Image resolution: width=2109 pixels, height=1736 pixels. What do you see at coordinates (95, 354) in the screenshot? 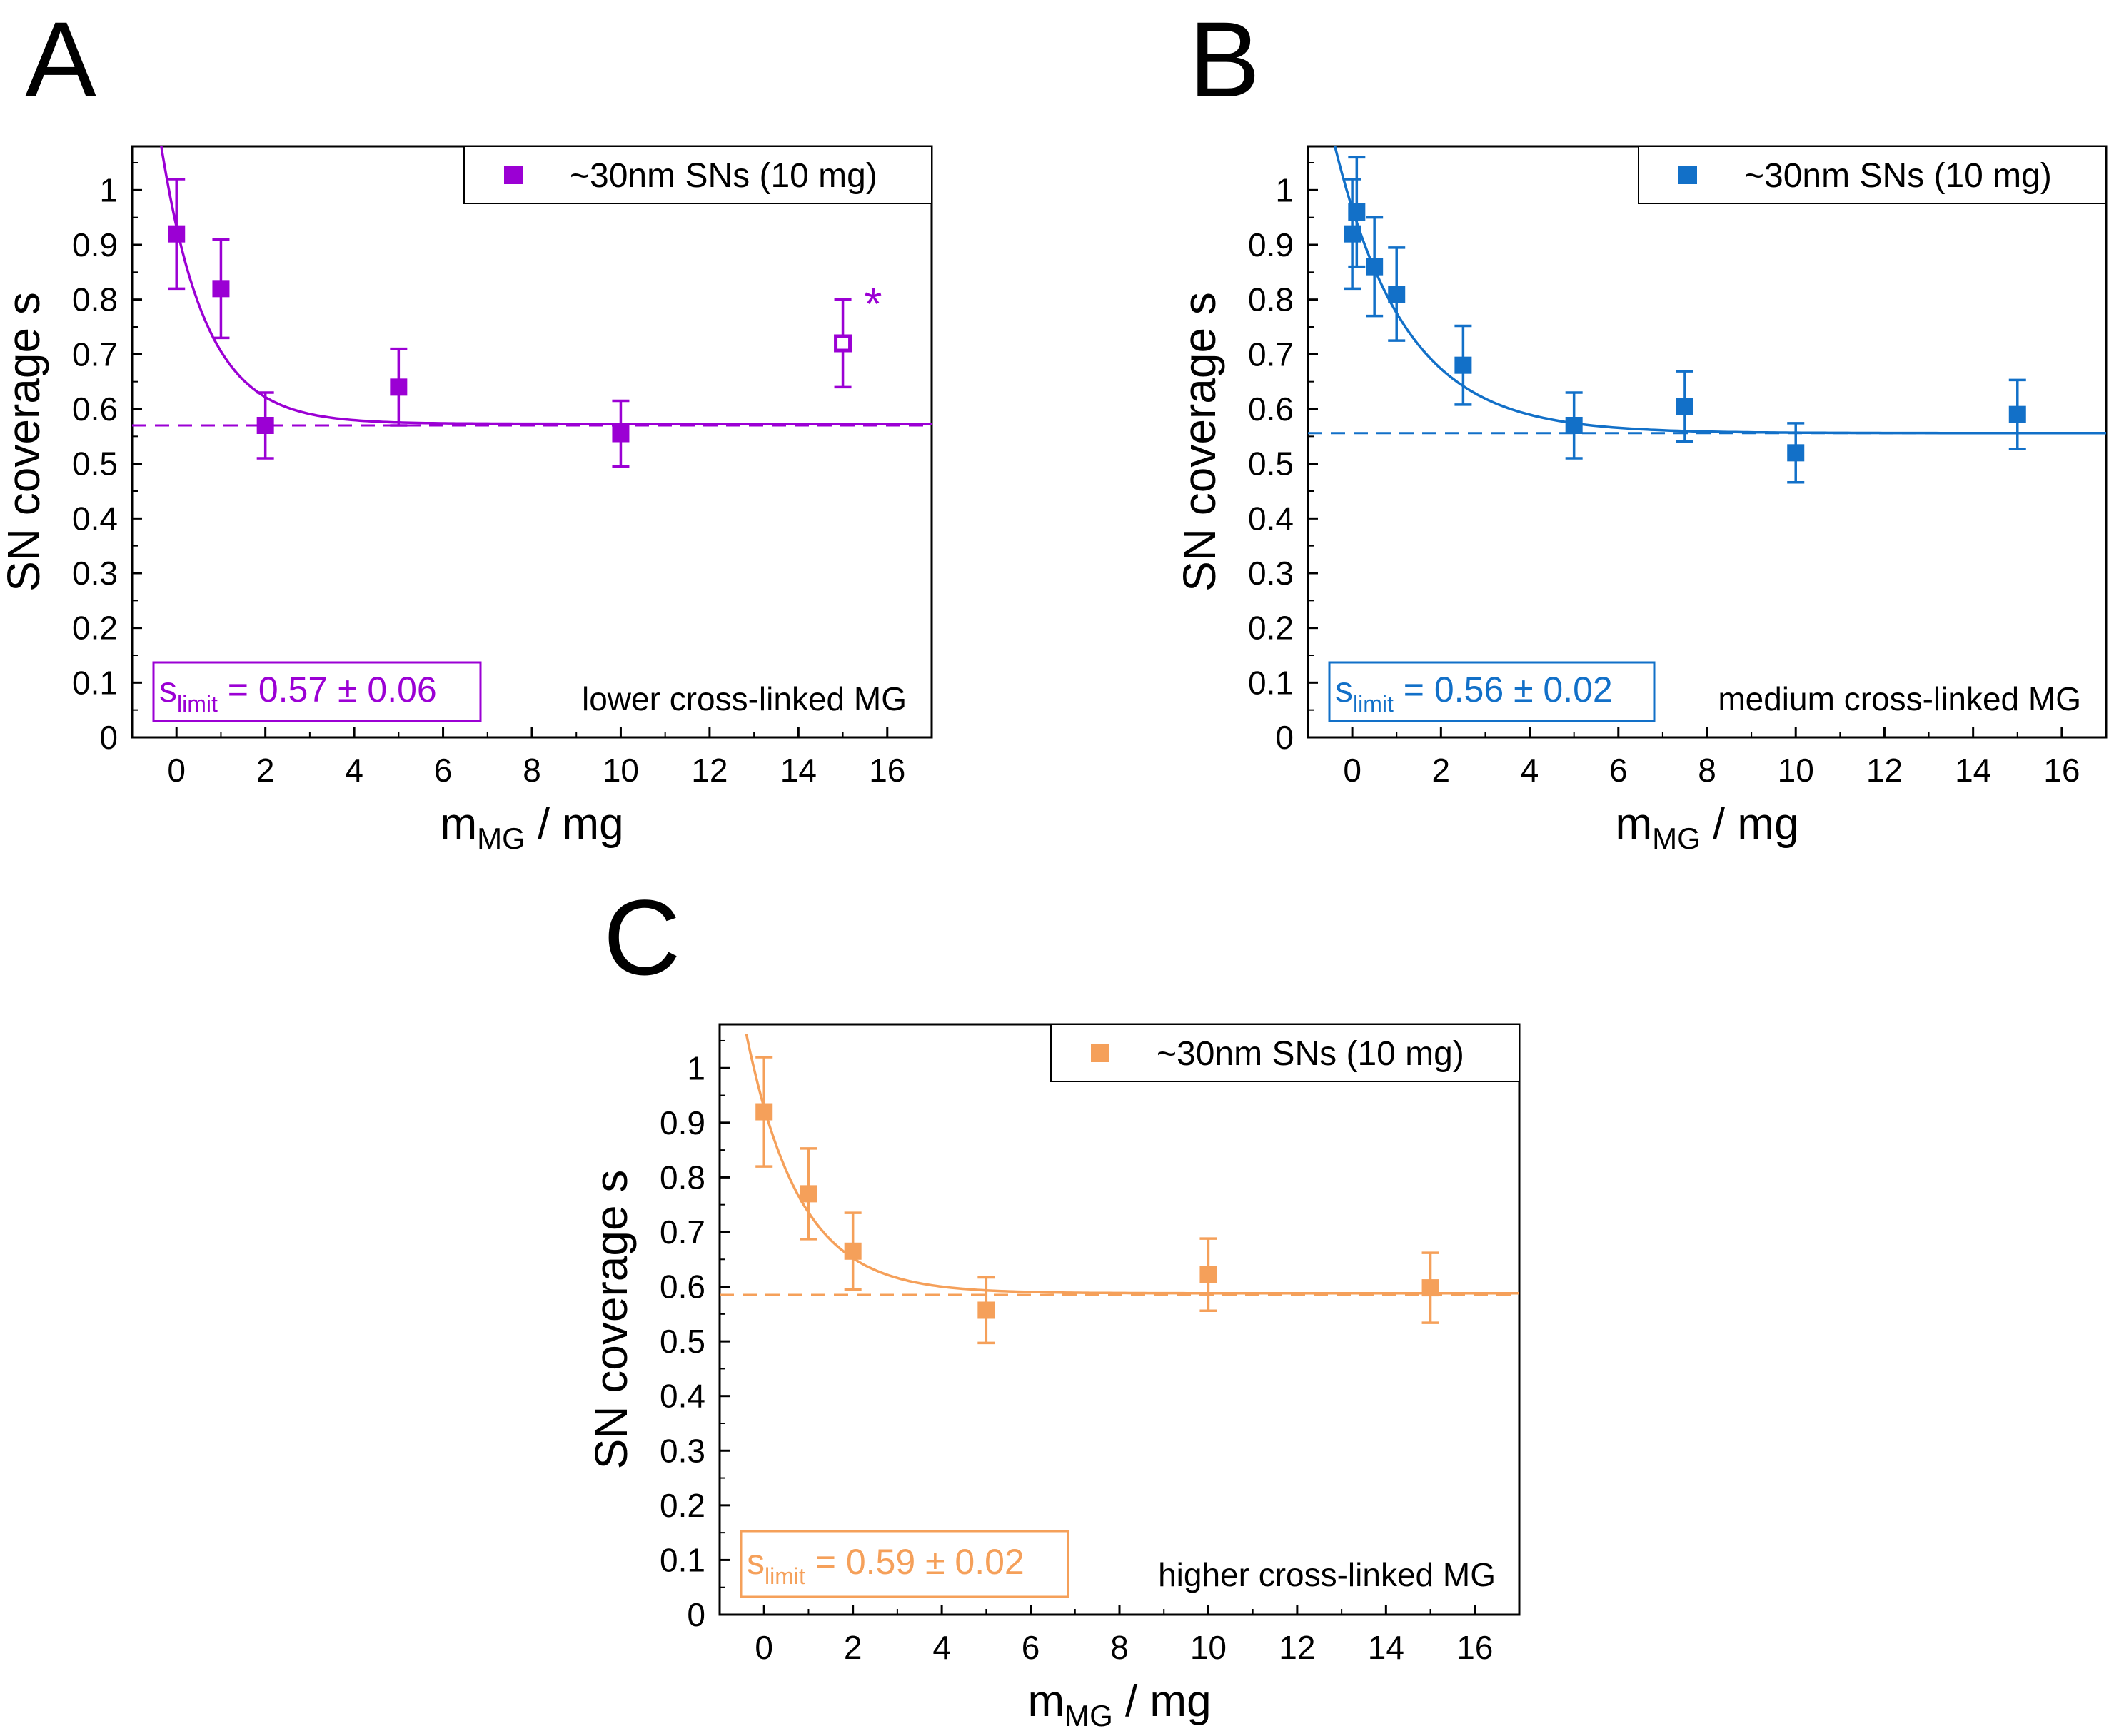
I see `chart-0-ytick-label: 0.7` at bounding box center [95, 354].